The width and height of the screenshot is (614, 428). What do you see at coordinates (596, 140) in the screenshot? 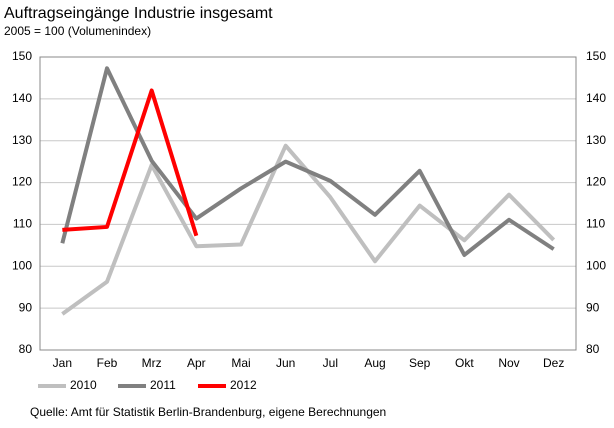
I see `y2-tick-label: 130` at bounding box center [596, 140].